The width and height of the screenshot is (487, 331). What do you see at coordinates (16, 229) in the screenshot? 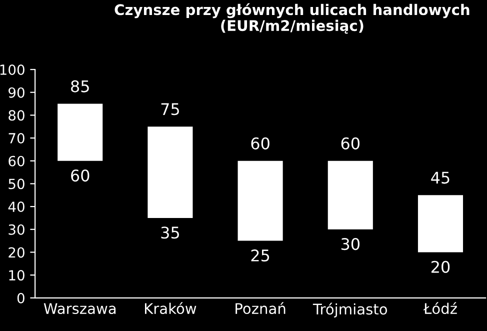
I see `y-tick-label: 30` at bounding box center [16, 229].